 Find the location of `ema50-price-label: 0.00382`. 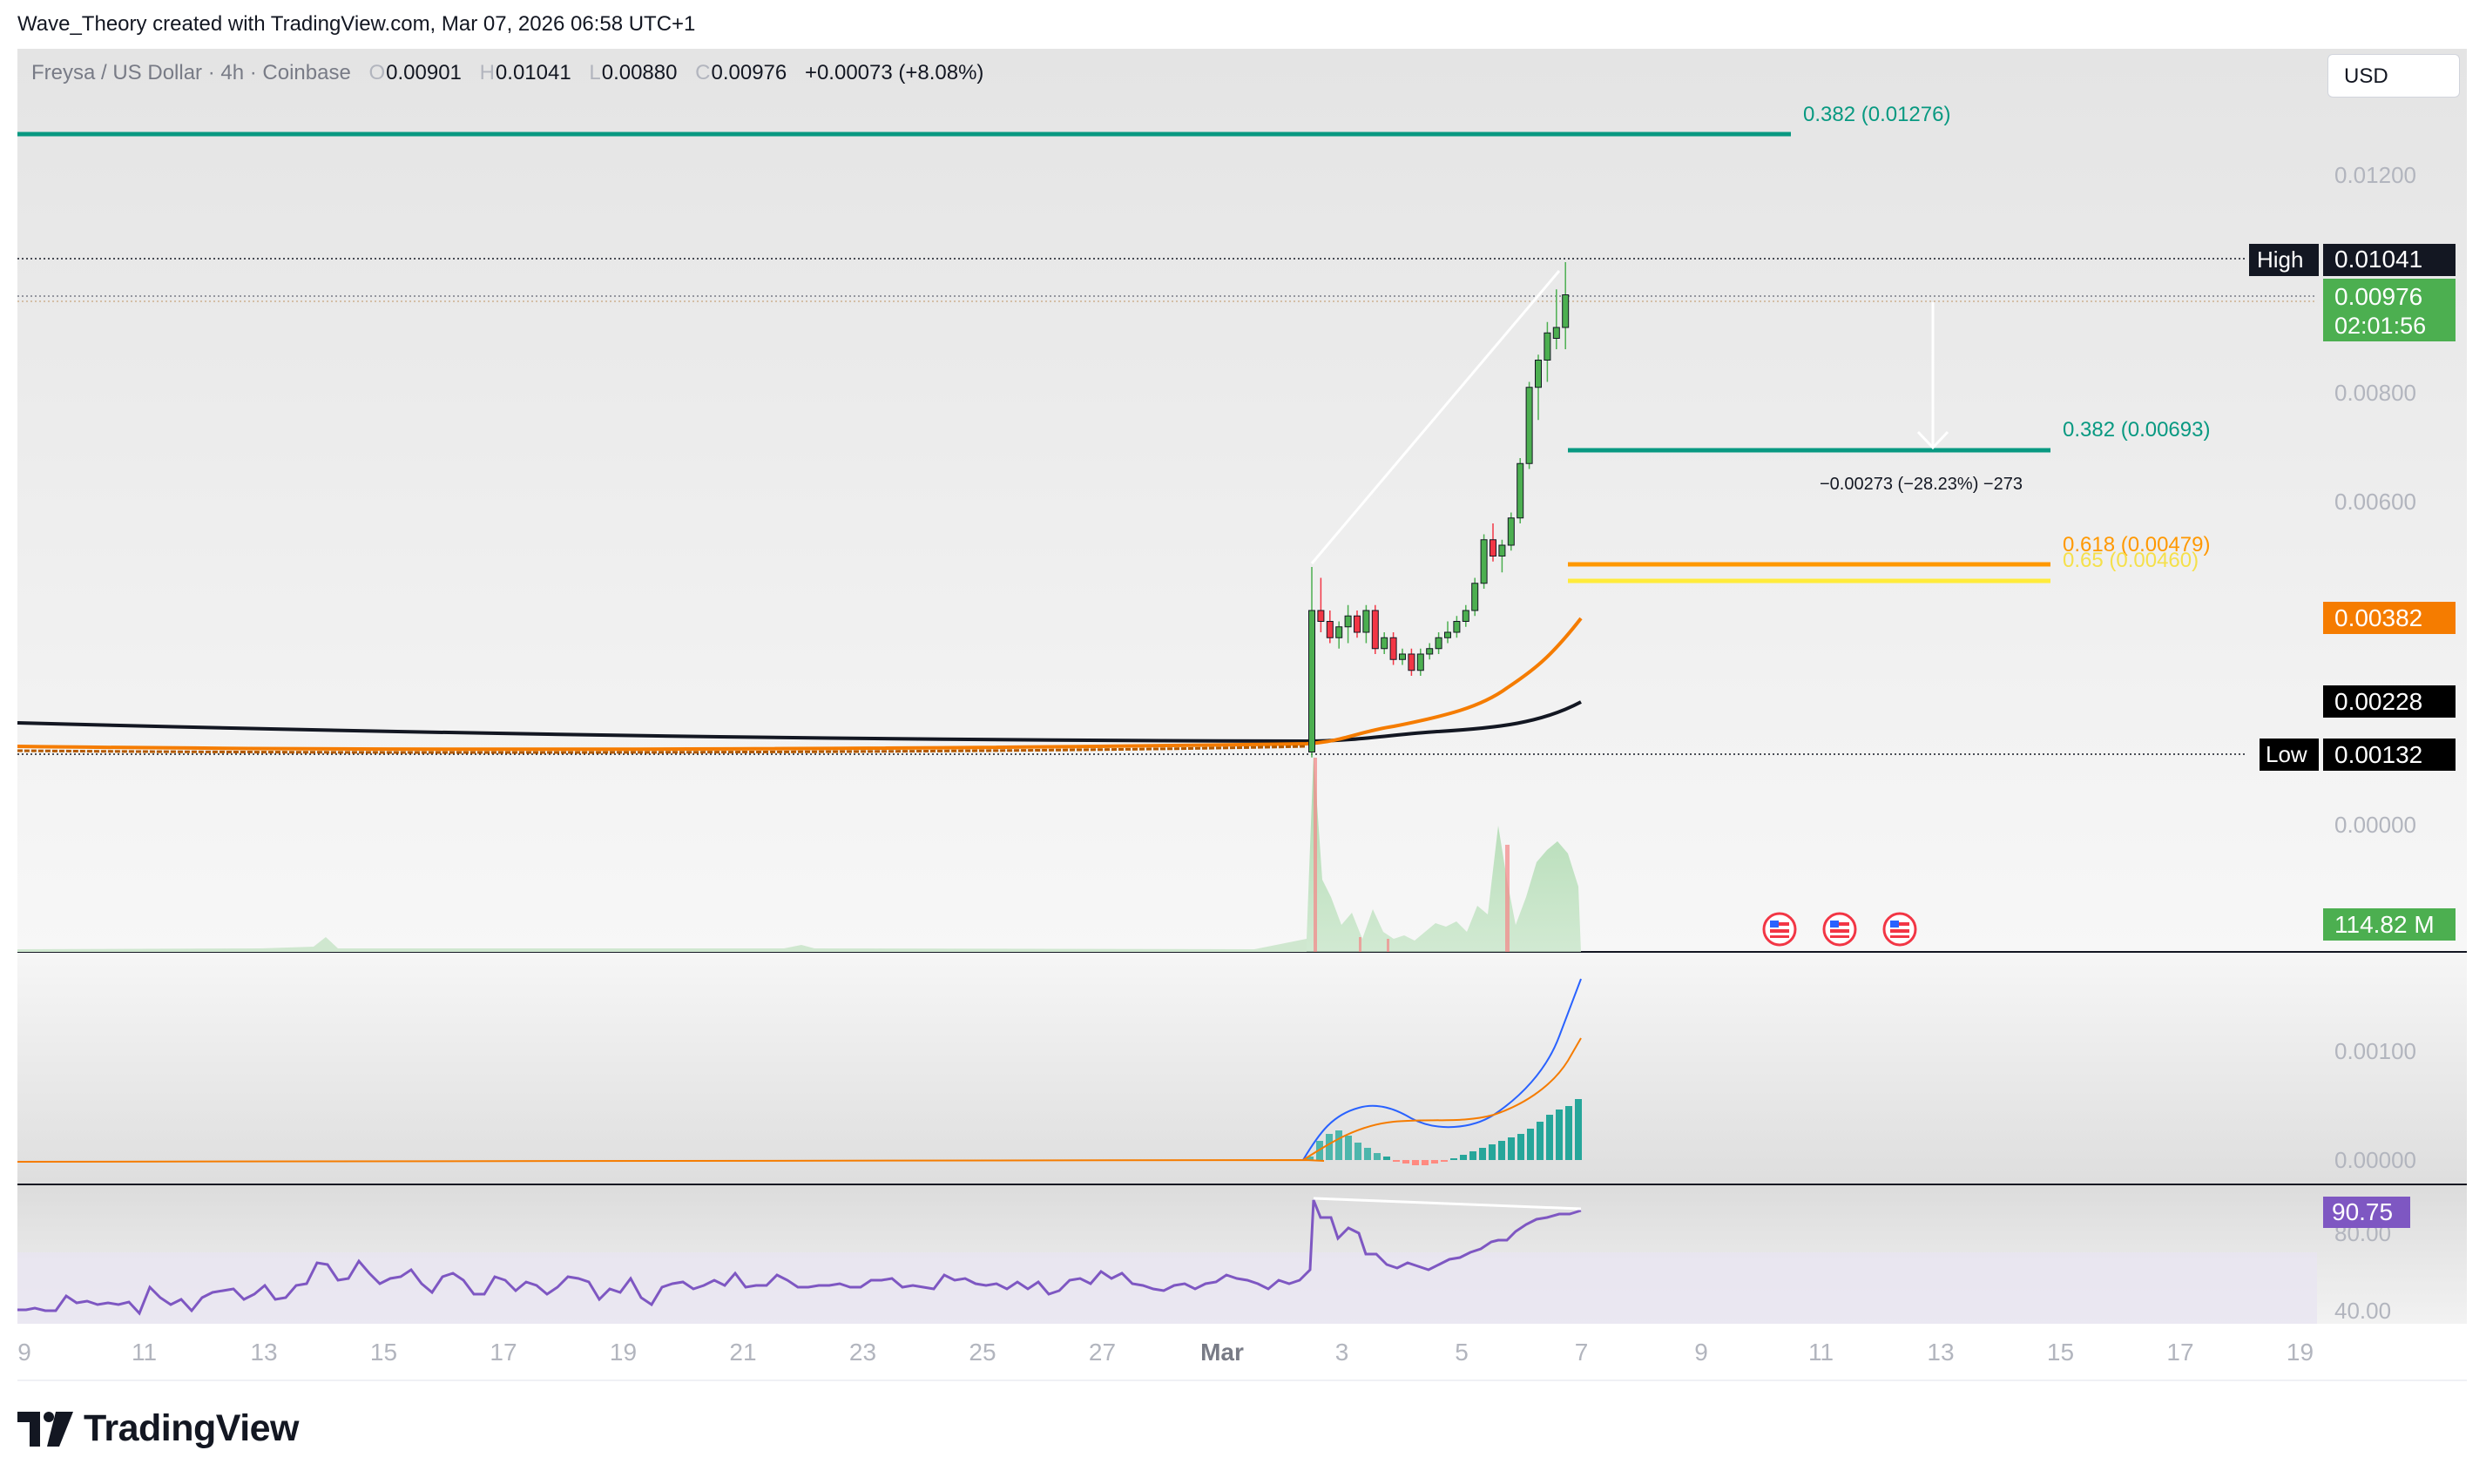

ema50-price-label: 0.00382 is located at coordinates (2389, 618).